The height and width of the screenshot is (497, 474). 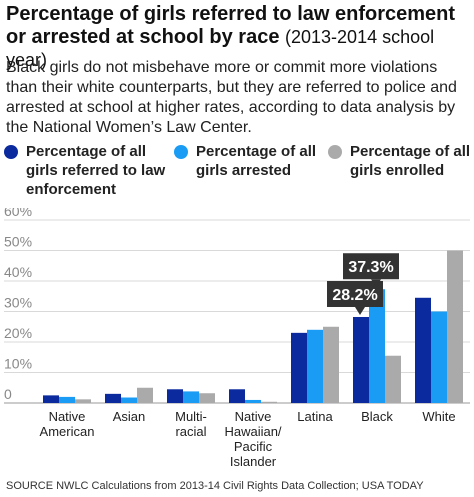 I want to click on x-tick-label: Native Hawaiian/Pacific Islander, so click(x=252, y=439).